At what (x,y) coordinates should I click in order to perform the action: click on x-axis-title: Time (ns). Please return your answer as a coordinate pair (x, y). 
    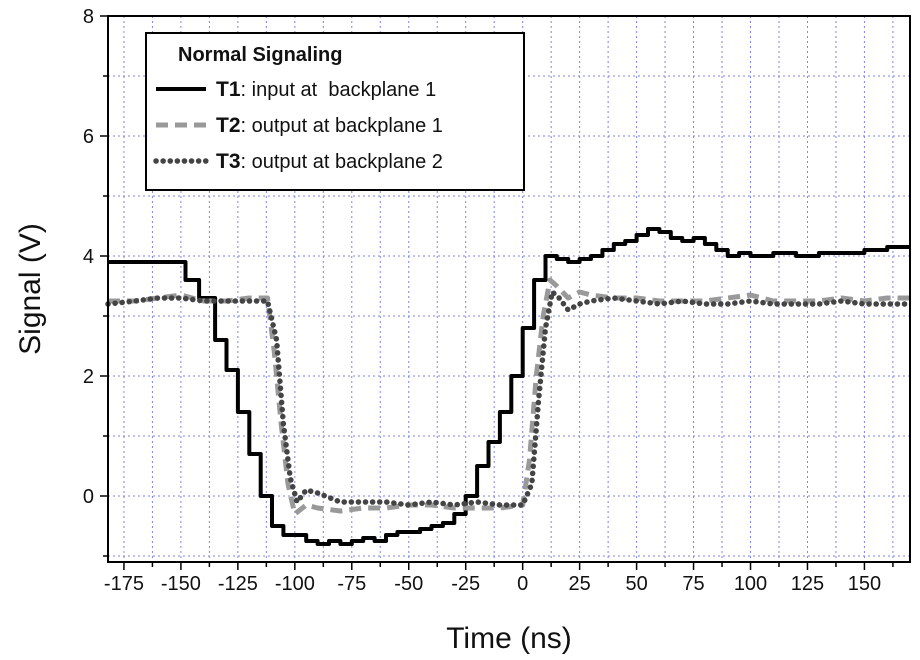
    Looking at the image, I should click on (509, 638).